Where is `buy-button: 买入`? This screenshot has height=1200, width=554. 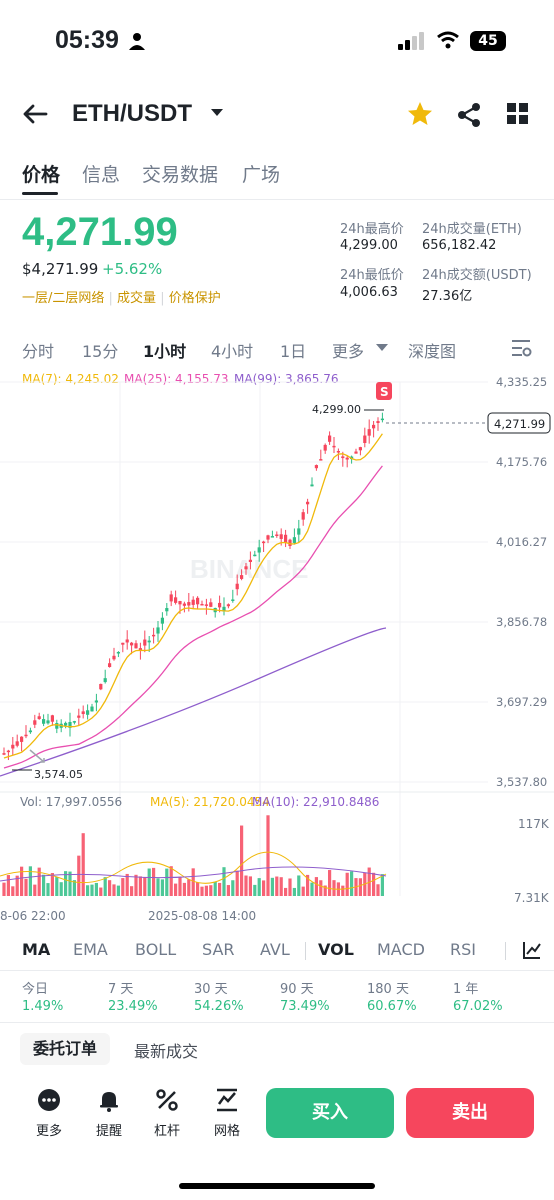
buy-button: 买入 is located at coordinates (330, 1113).